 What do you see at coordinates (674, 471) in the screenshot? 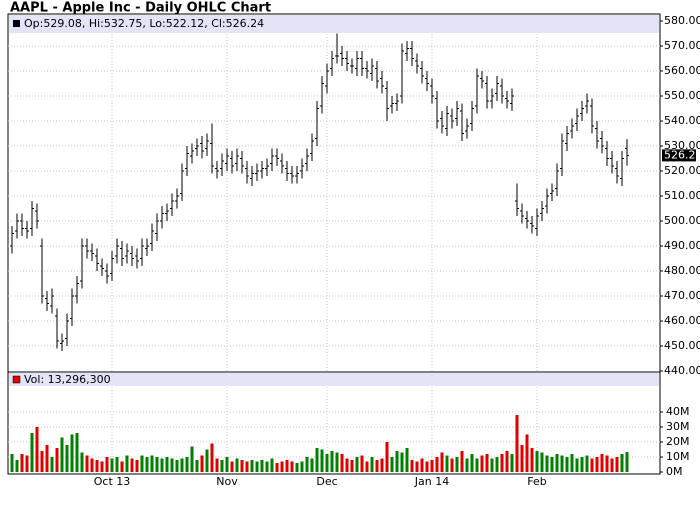
I see `y-tick-label: 0M` at bounding box center [674, 471].